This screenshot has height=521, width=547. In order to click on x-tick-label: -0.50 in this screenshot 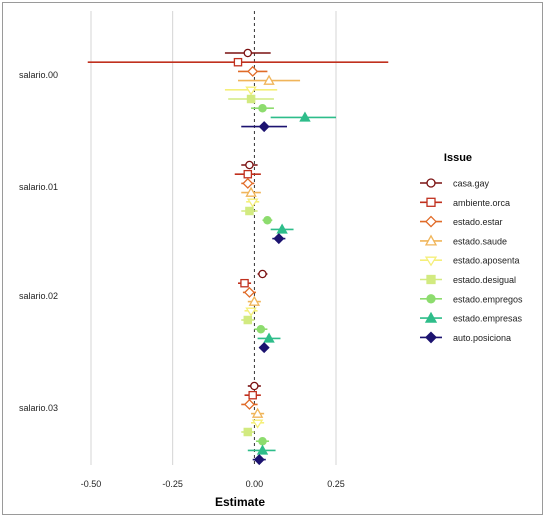, I will do `click(91, 484)`.